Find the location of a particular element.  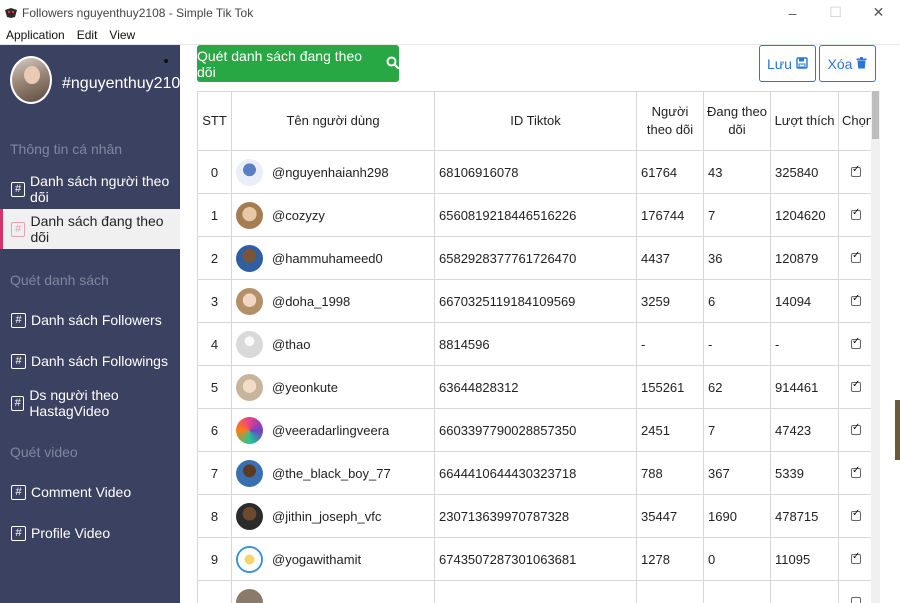

cell-id is located at coordinates (535, 591).